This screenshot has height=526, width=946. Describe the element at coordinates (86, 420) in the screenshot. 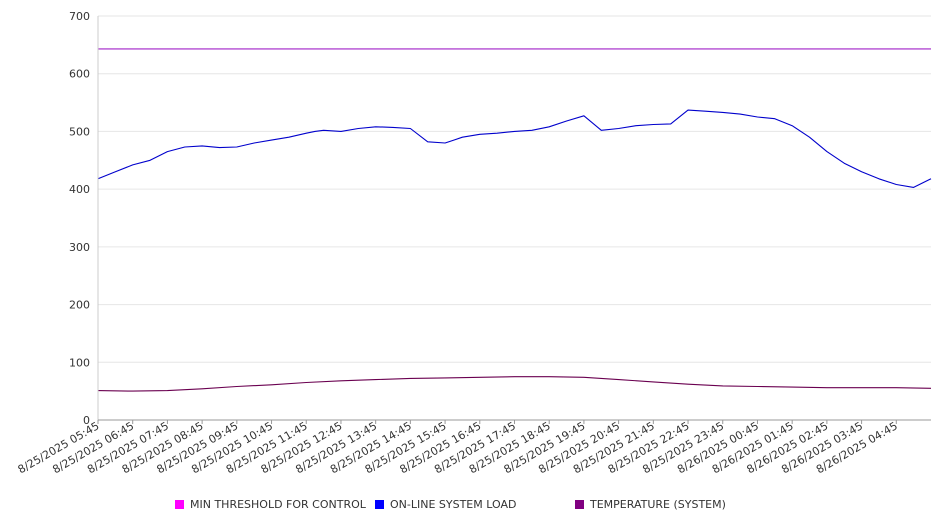

I see `y-tick-label: 0` at that location.